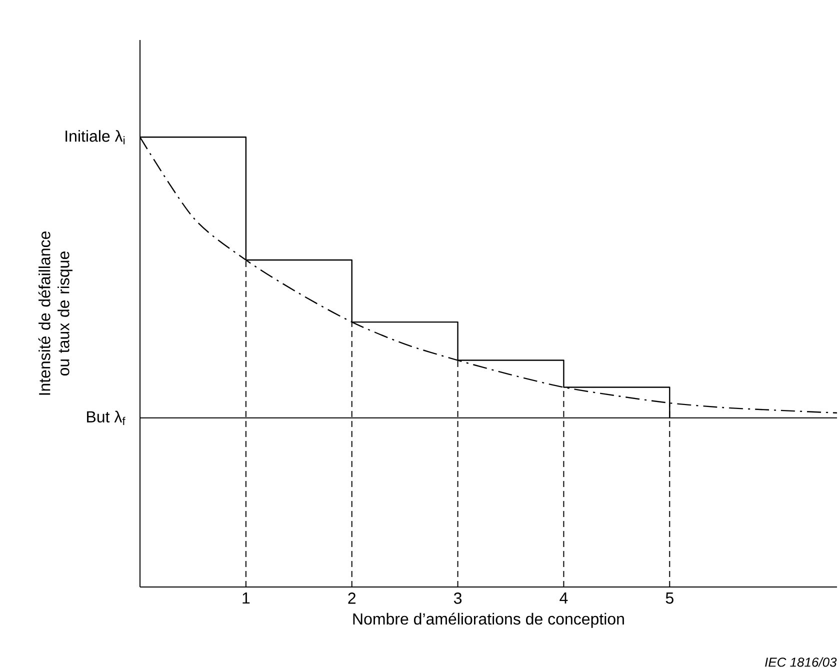 The width and height of the screenshot is (840, 671). I want to click on x-axis-title: Nombre d’améliorations de conception, so click(488, 620).